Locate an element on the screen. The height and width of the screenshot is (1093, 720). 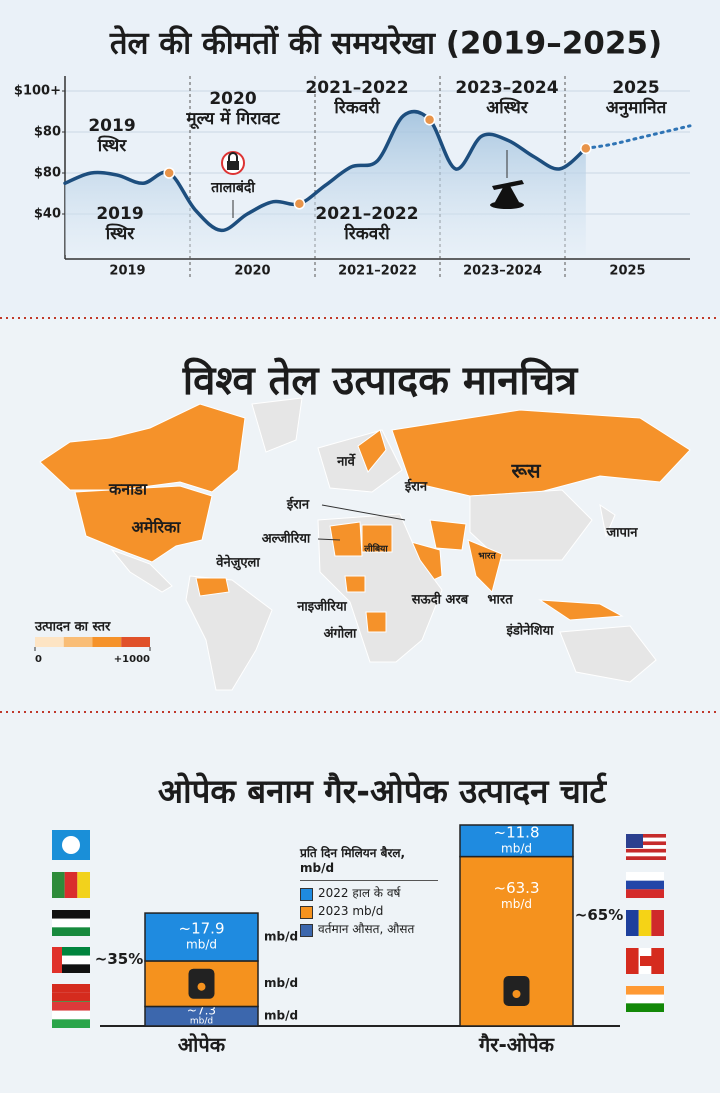
chart-title: ओपेक बनाम गैर-ओपेक उत्पादन चार्ट is located at coordinates (383, 791).